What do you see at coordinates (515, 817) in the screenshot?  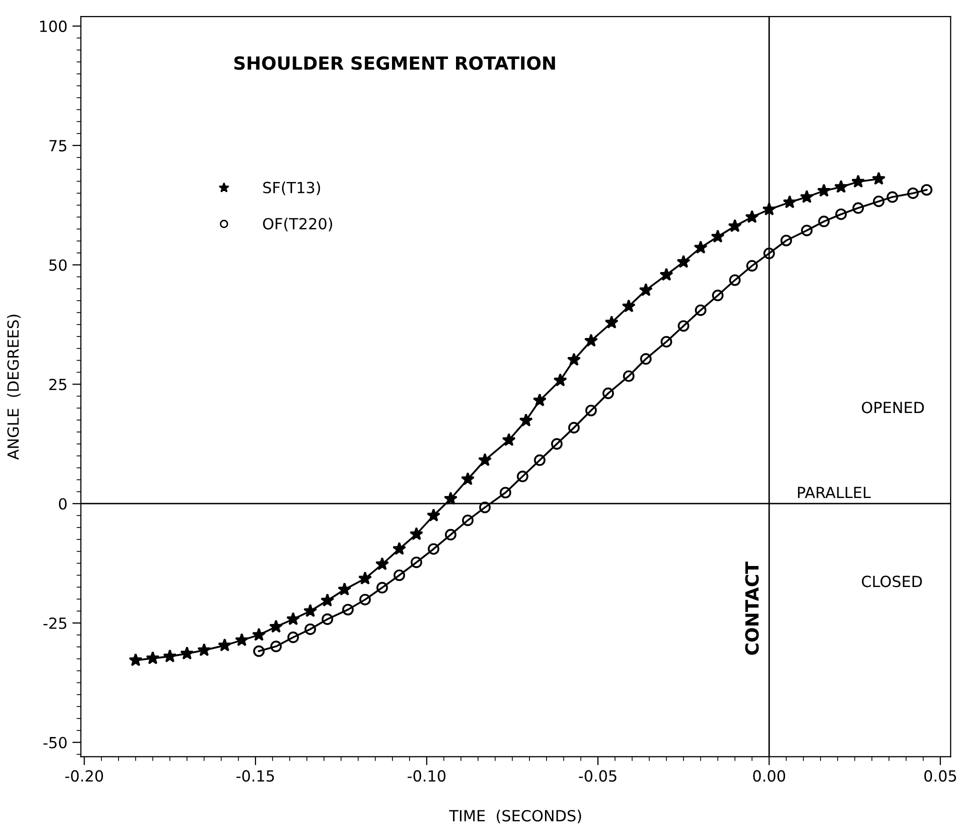 I see `x-axis-title: TIME (SECONDS)` at bounding box center [515, 817].